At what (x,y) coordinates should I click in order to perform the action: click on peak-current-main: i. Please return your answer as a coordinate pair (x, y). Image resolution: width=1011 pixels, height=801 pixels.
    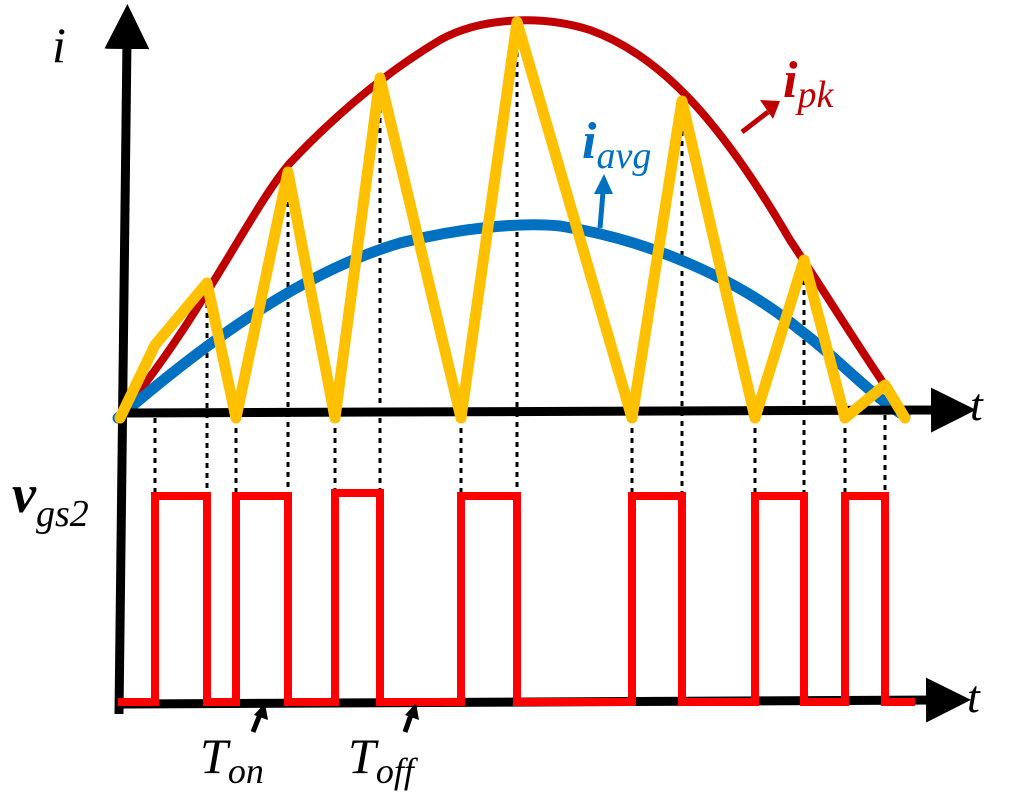
    Looking at the image, I should click on (790, 80).